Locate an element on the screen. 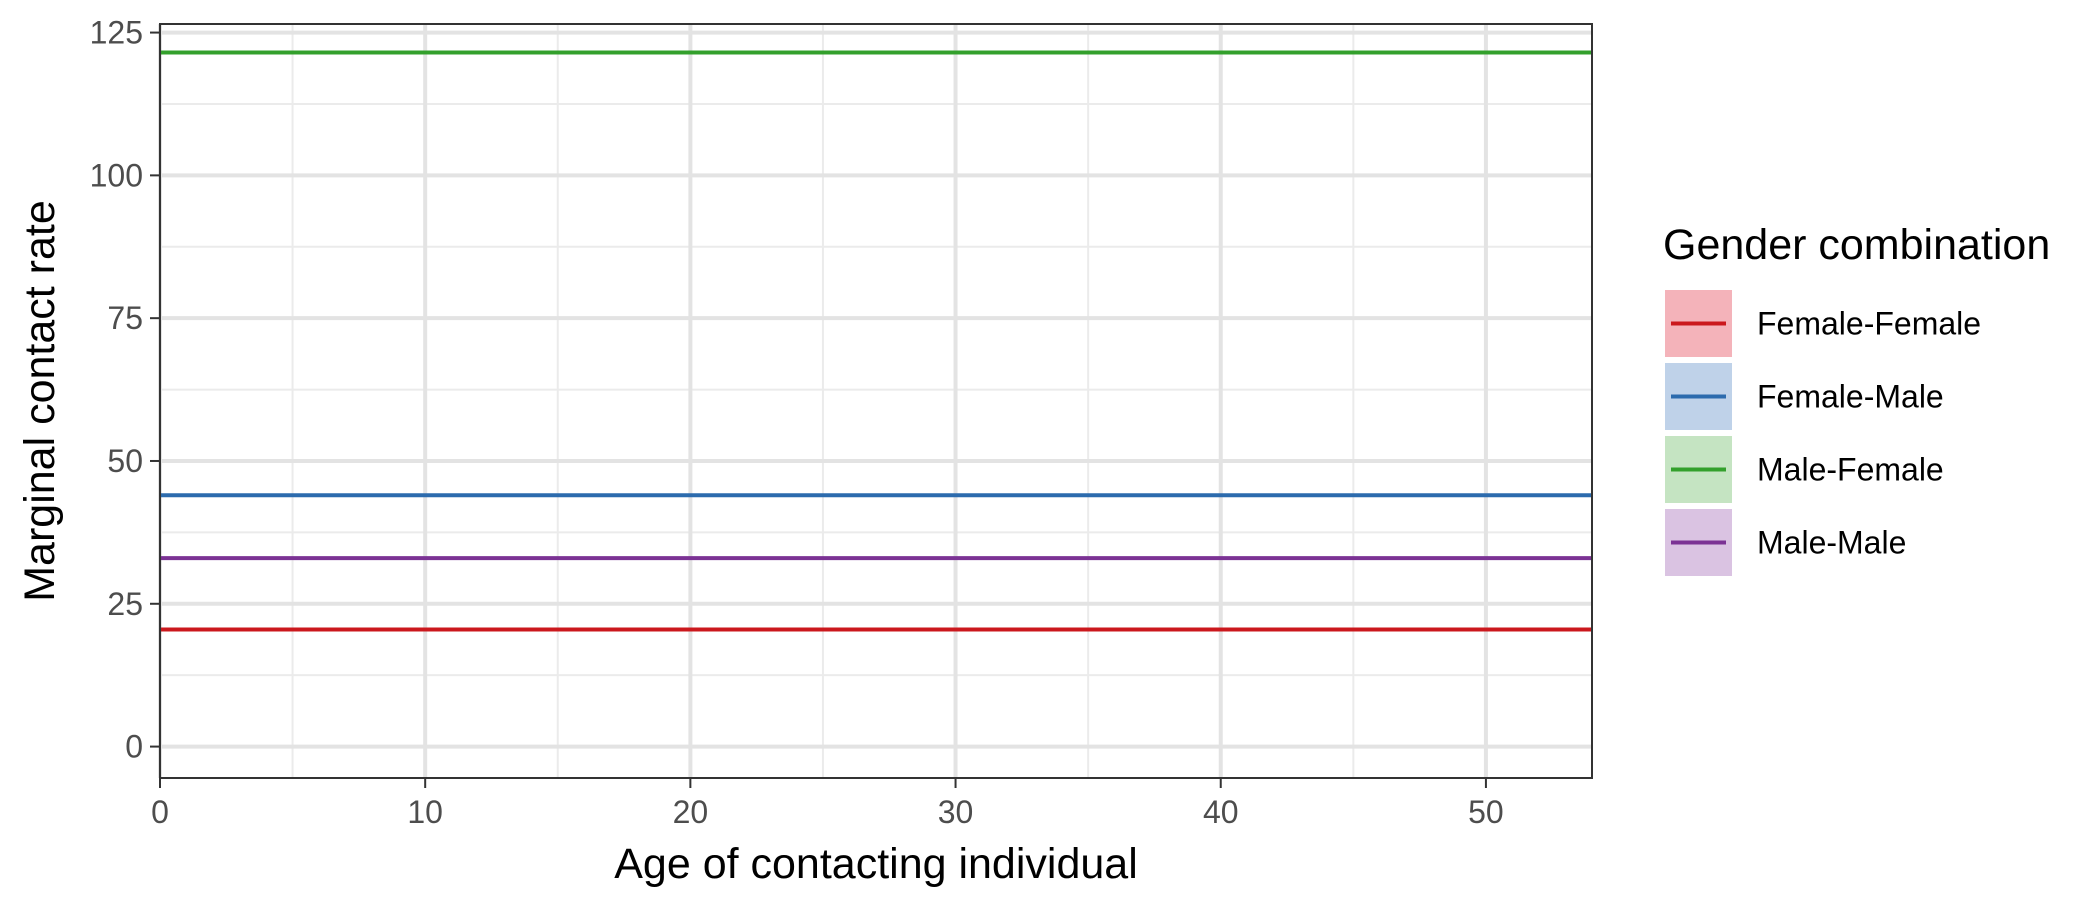  legend-item-female-female: Female-Female is located at coordinates (1823, 323).